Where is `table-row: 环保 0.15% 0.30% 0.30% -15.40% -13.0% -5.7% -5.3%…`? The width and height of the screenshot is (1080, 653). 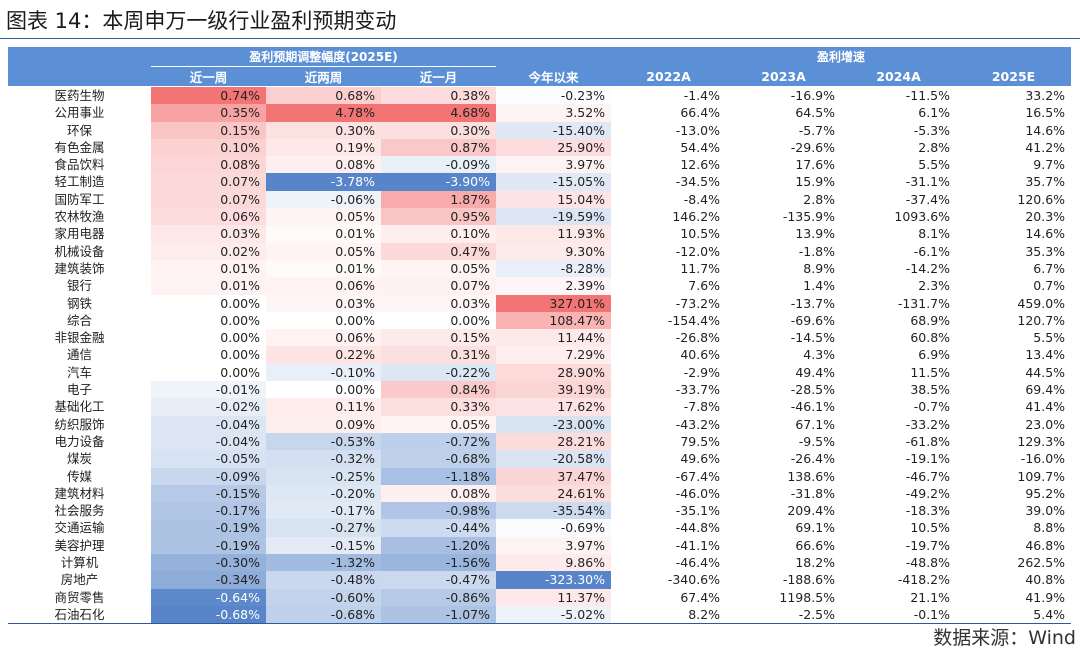 table-row: 环保 0.15% 0.30% 0.30% -15.40% -13.0% -5.7% -5.3%… is located at coordinates (539, 130).